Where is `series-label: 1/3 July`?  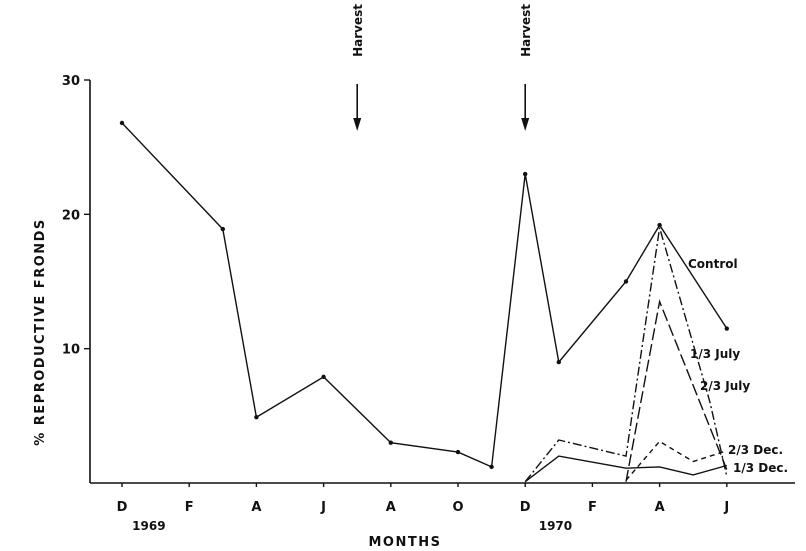 series-label: 1/3 July is located at coordinates (715, 354).